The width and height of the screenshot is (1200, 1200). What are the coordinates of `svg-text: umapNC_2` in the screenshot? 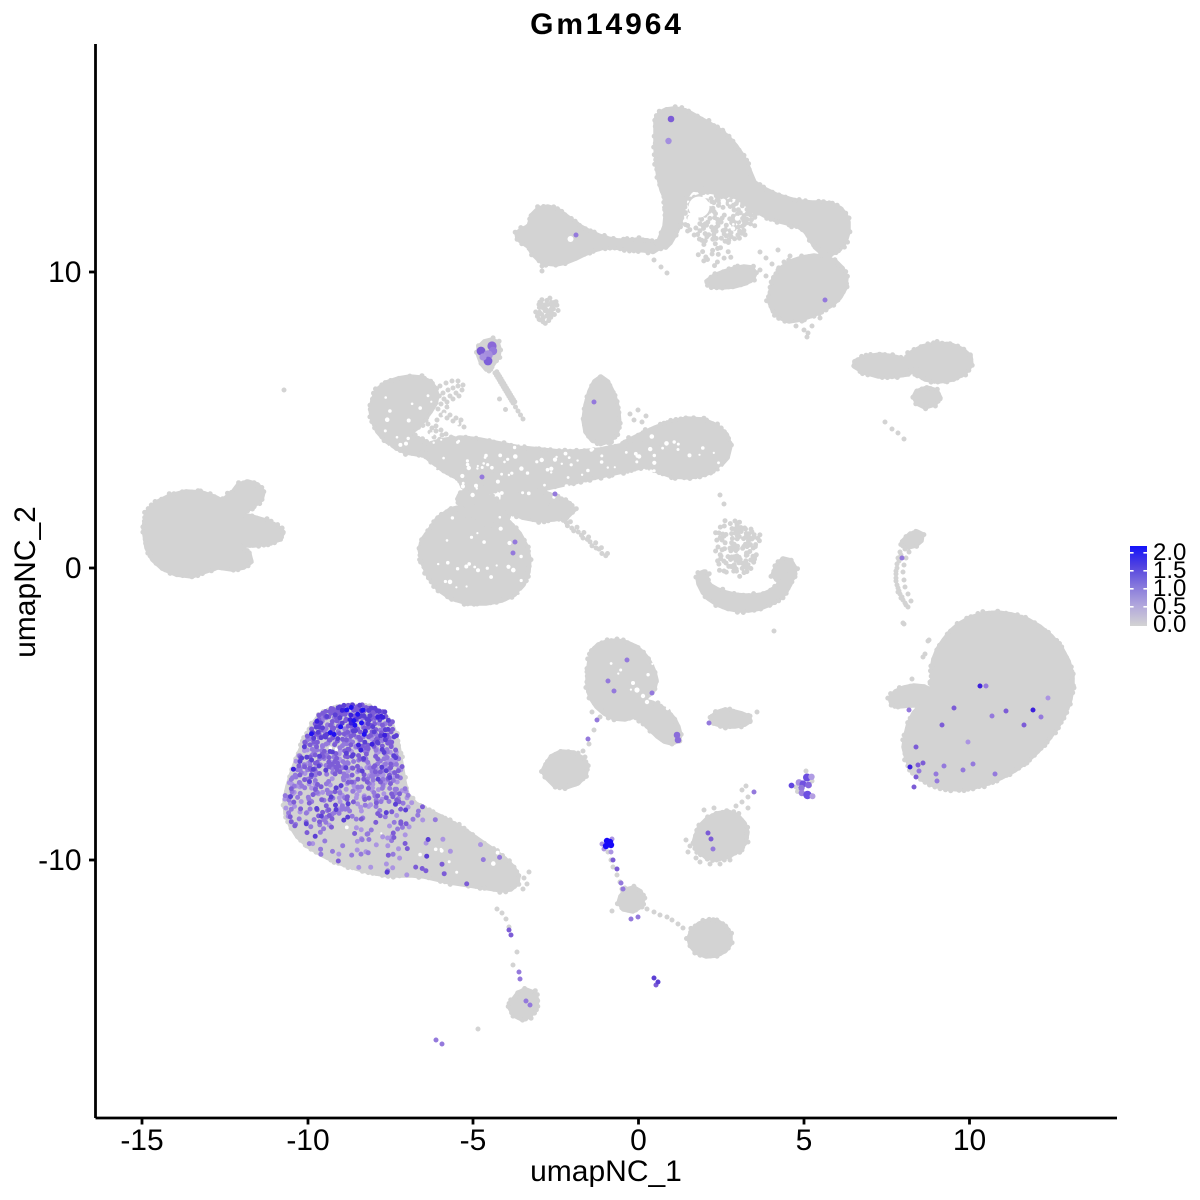 It's located at (25, 582).